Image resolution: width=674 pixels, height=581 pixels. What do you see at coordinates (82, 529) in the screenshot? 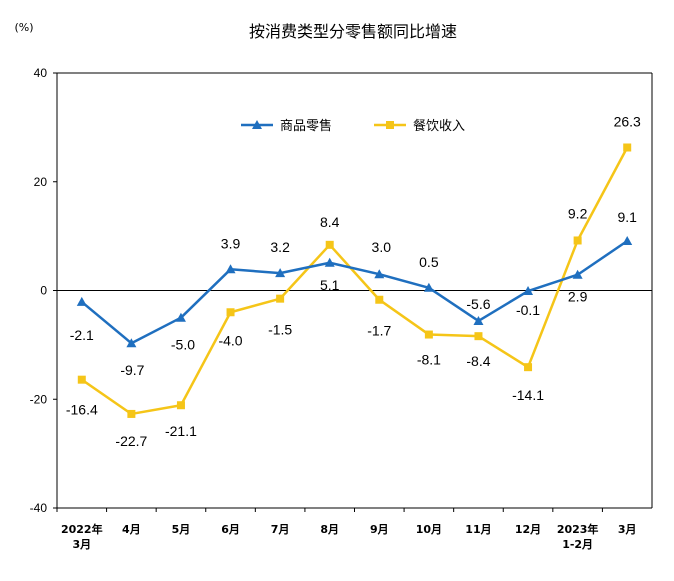
I see `x-tick-label-line: 2022年` at bounding box center [82, 529].